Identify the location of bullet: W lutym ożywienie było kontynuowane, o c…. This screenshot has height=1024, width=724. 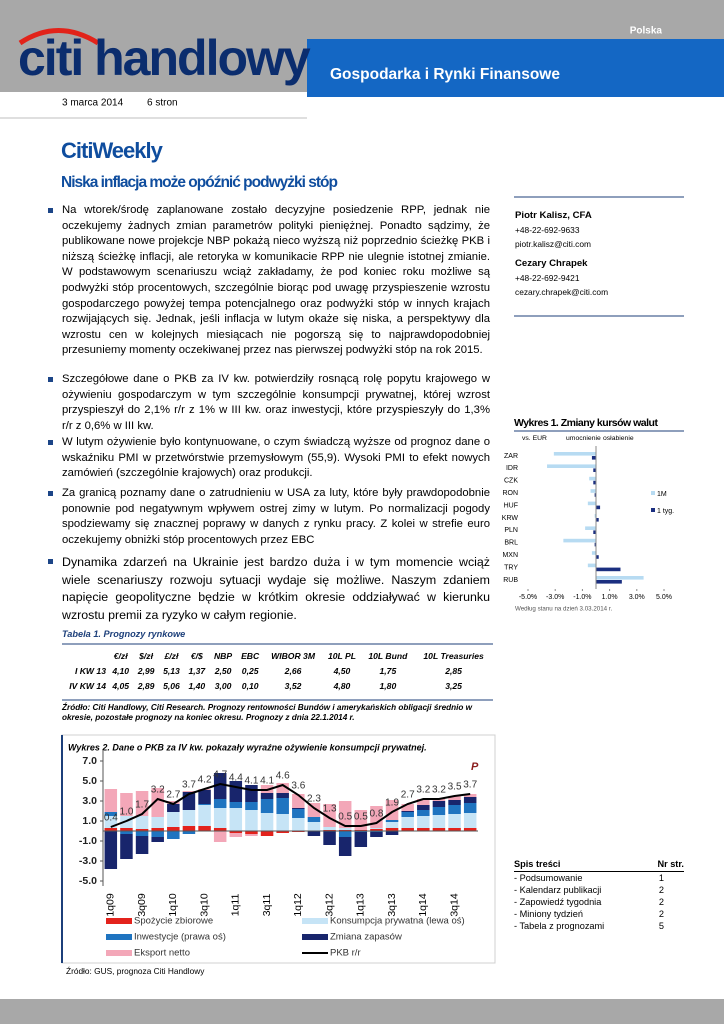
(268, 458).